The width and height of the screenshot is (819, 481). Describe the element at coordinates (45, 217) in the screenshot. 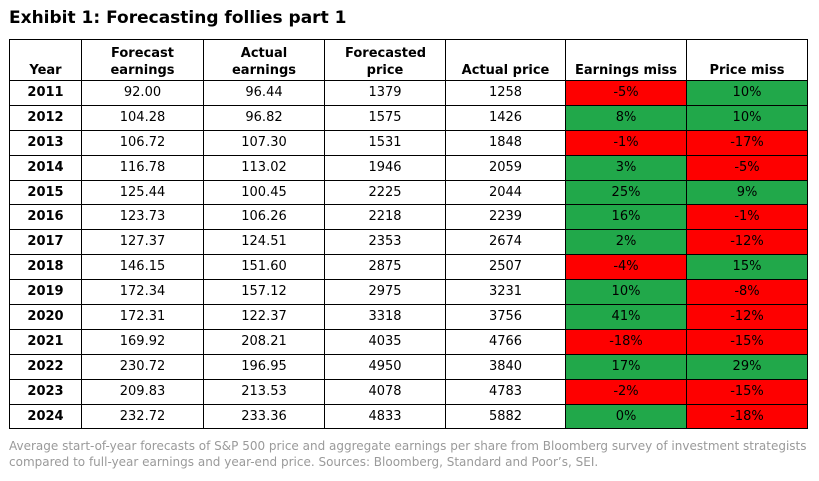

I see `year-cell: 2016` at that location.